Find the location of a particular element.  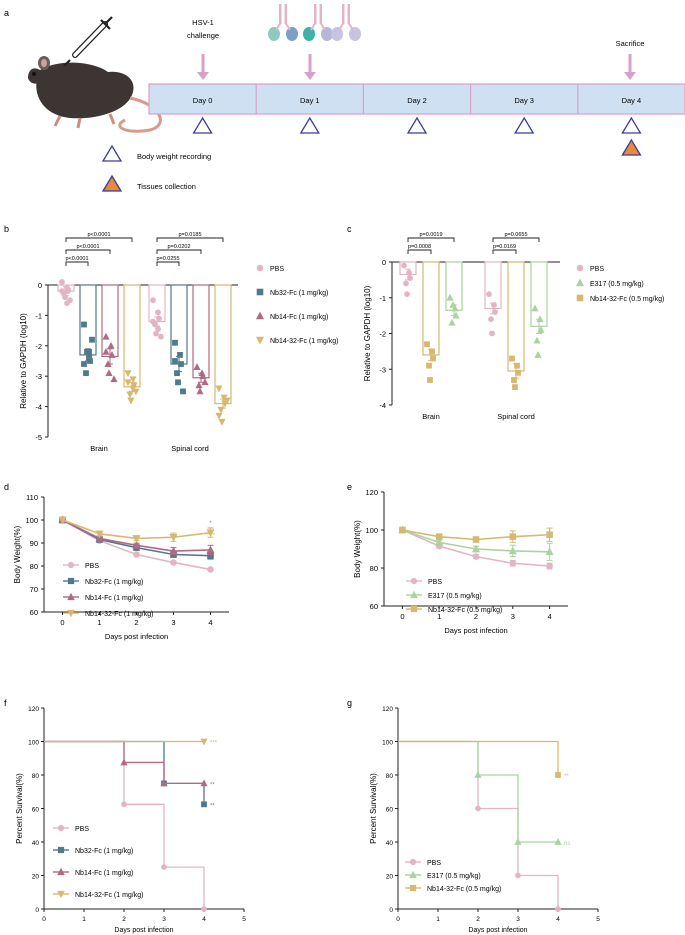

p-value-label: p<0.0001 is located at coordinates (76, 259).